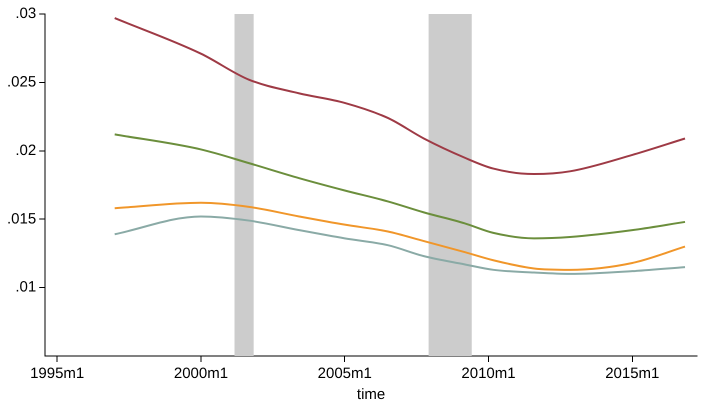 The width and height of the screenshot is (705, 404). What do you see at coordinates (25, 287) in the screenshot?
I see `y-tick-label: .01` at bounding box center [25, 287].